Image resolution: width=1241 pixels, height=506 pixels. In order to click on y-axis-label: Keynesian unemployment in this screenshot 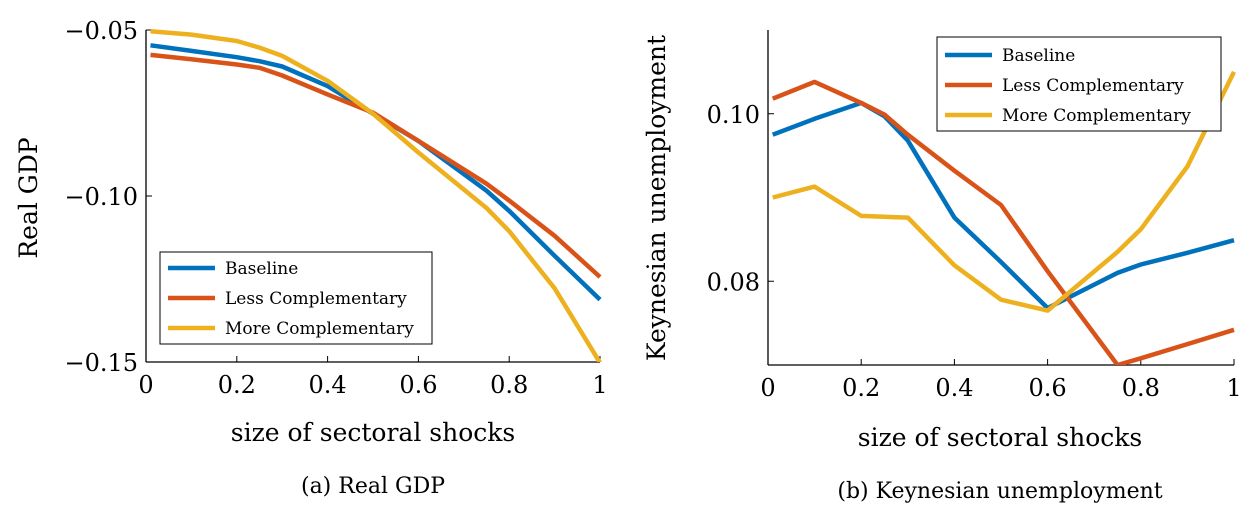, I will do `click(656, 198)`.